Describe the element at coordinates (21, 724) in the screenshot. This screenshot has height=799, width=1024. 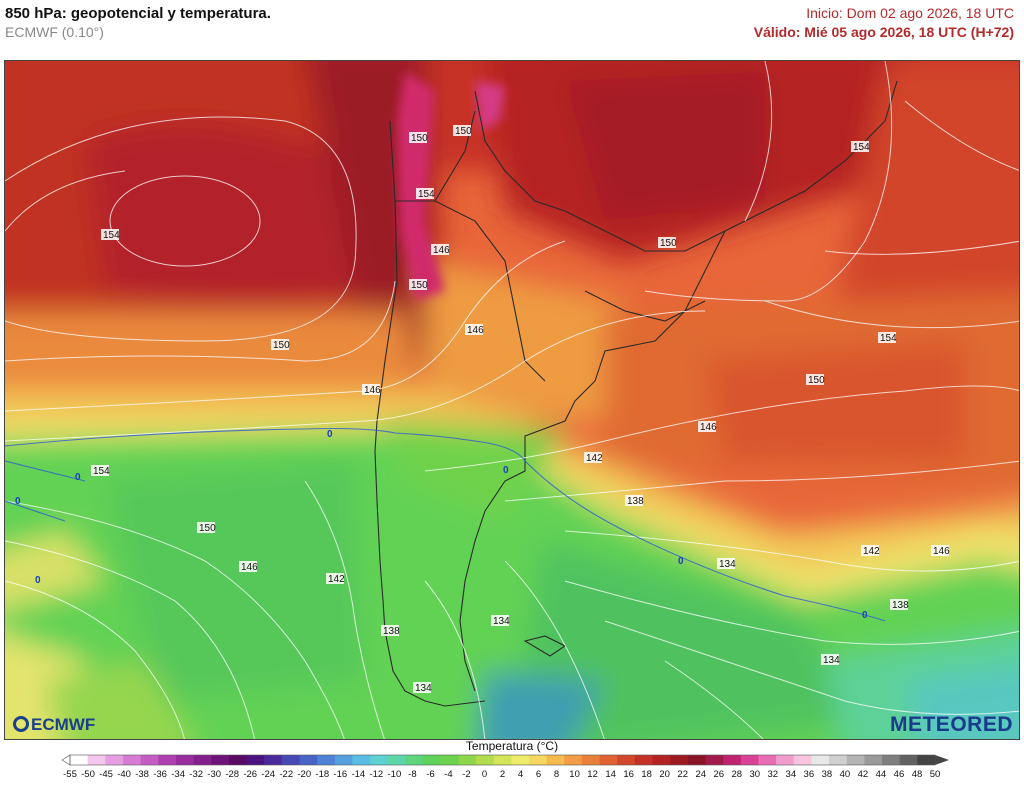
I see `ecmwf-logo-icon` at that location.